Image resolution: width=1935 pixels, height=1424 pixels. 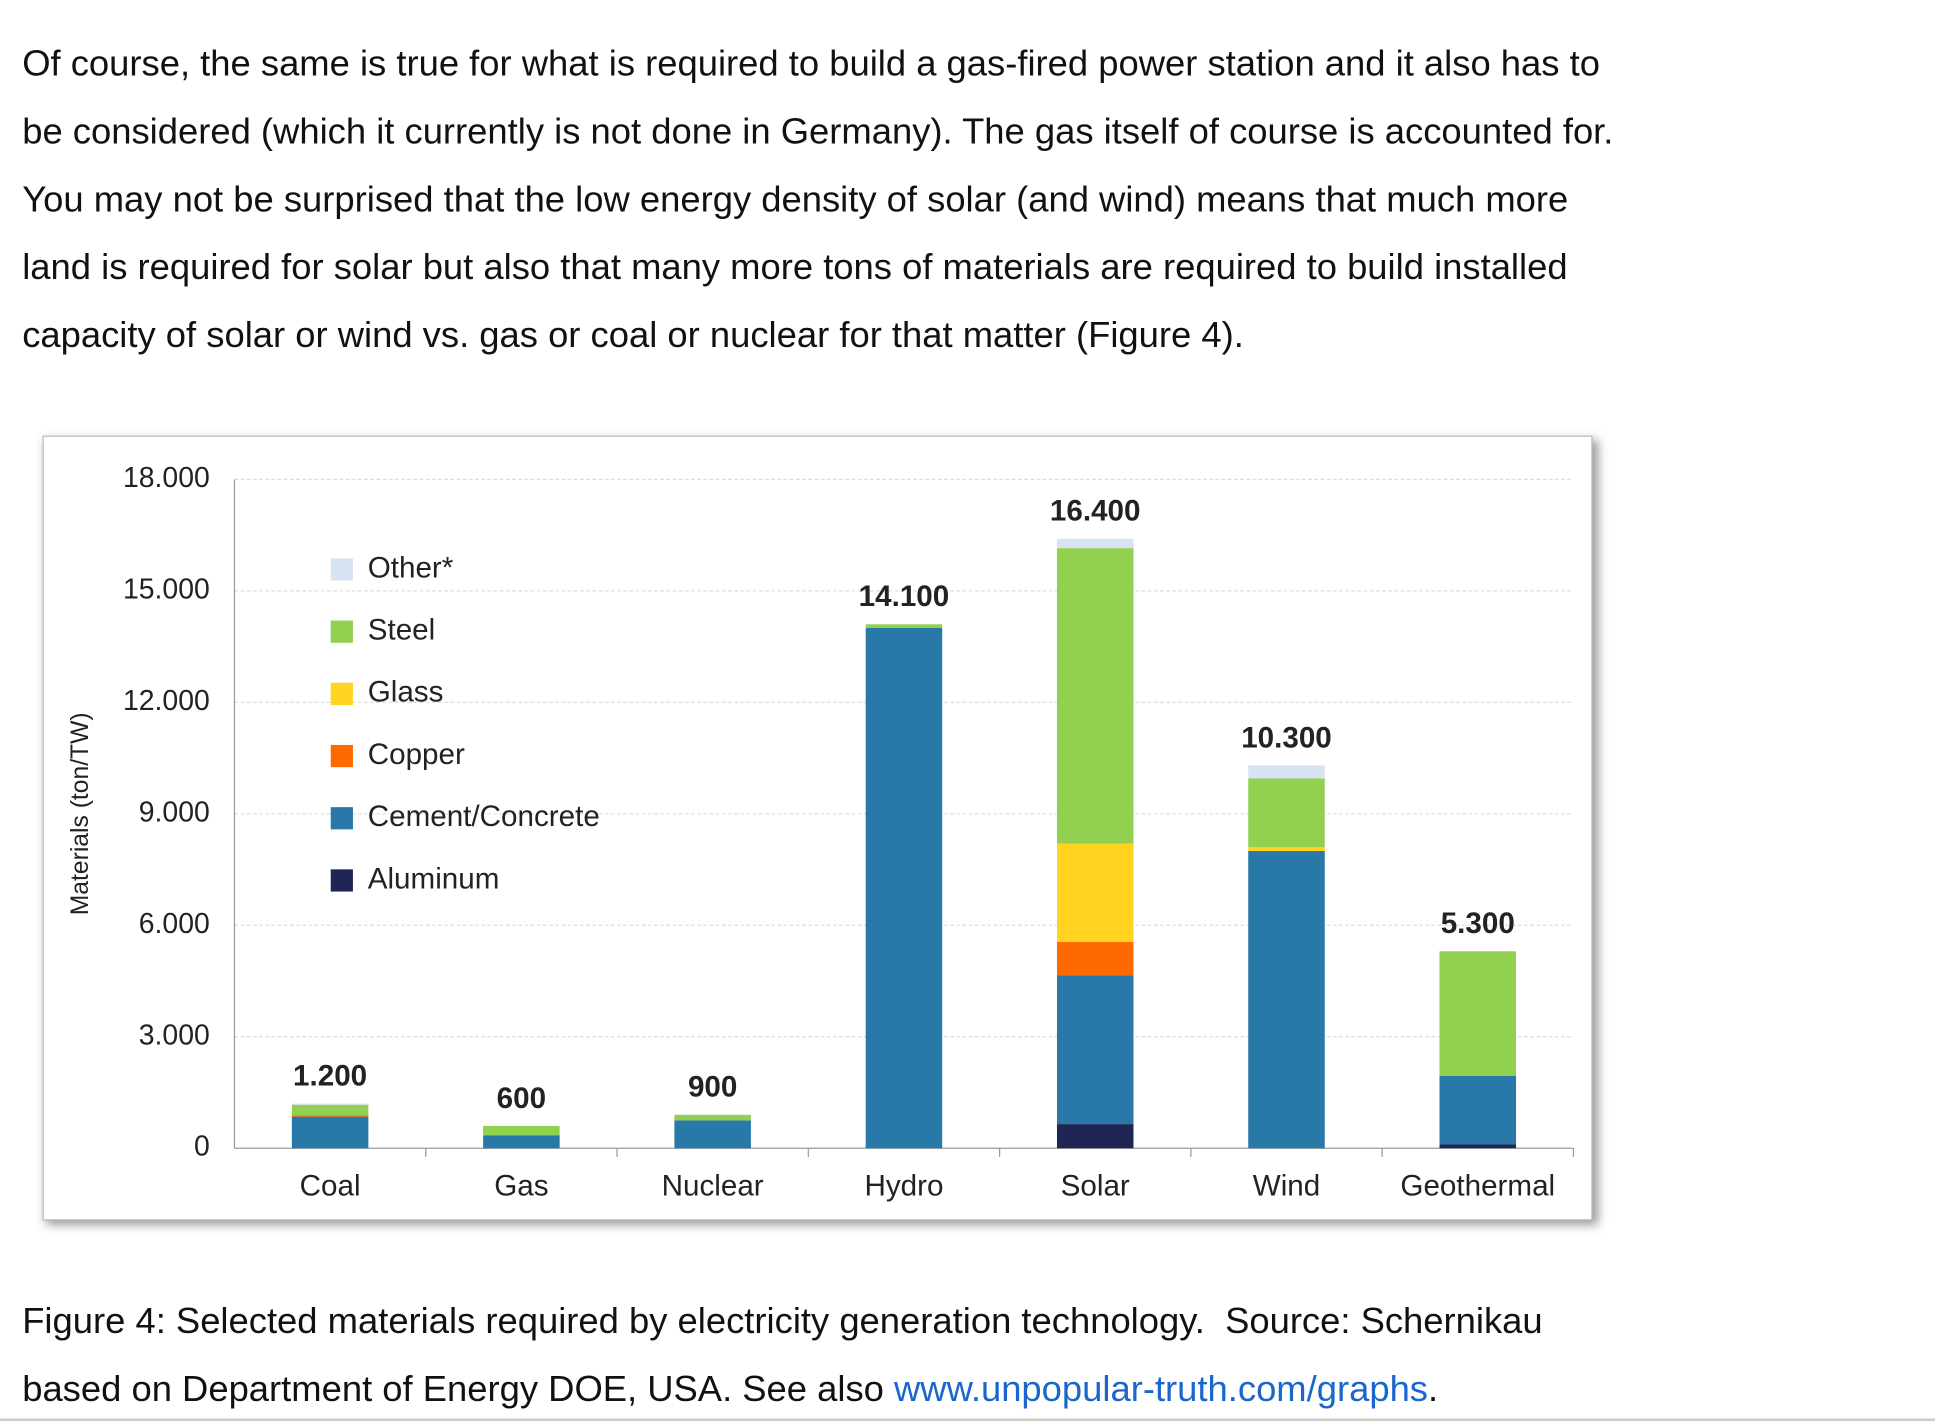 I want to click on y-tick-label: 15.000, so click(x=166, y=589).